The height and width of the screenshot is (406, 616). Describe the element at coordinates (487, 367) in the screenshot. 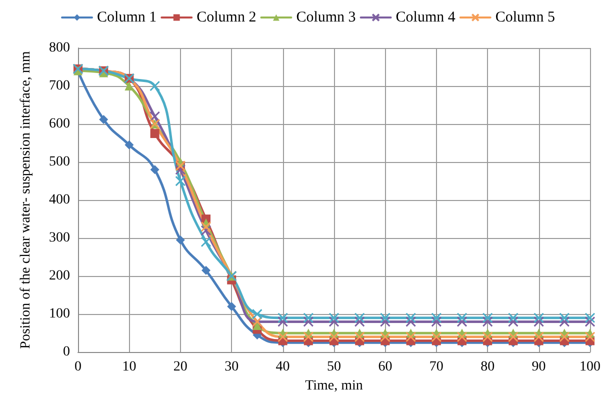

I see `x-tick-label: 80` at that location.